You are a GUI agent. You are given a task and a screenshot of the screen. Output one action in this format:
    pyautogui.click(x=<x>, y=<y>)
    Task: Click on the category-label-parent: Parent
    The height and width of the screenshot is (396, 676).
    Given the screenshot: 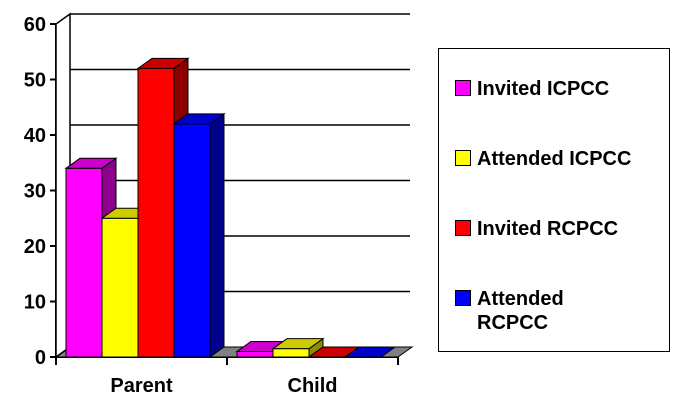 What is the action you would take?
    pyautogui.click(x=141, y=385)
    